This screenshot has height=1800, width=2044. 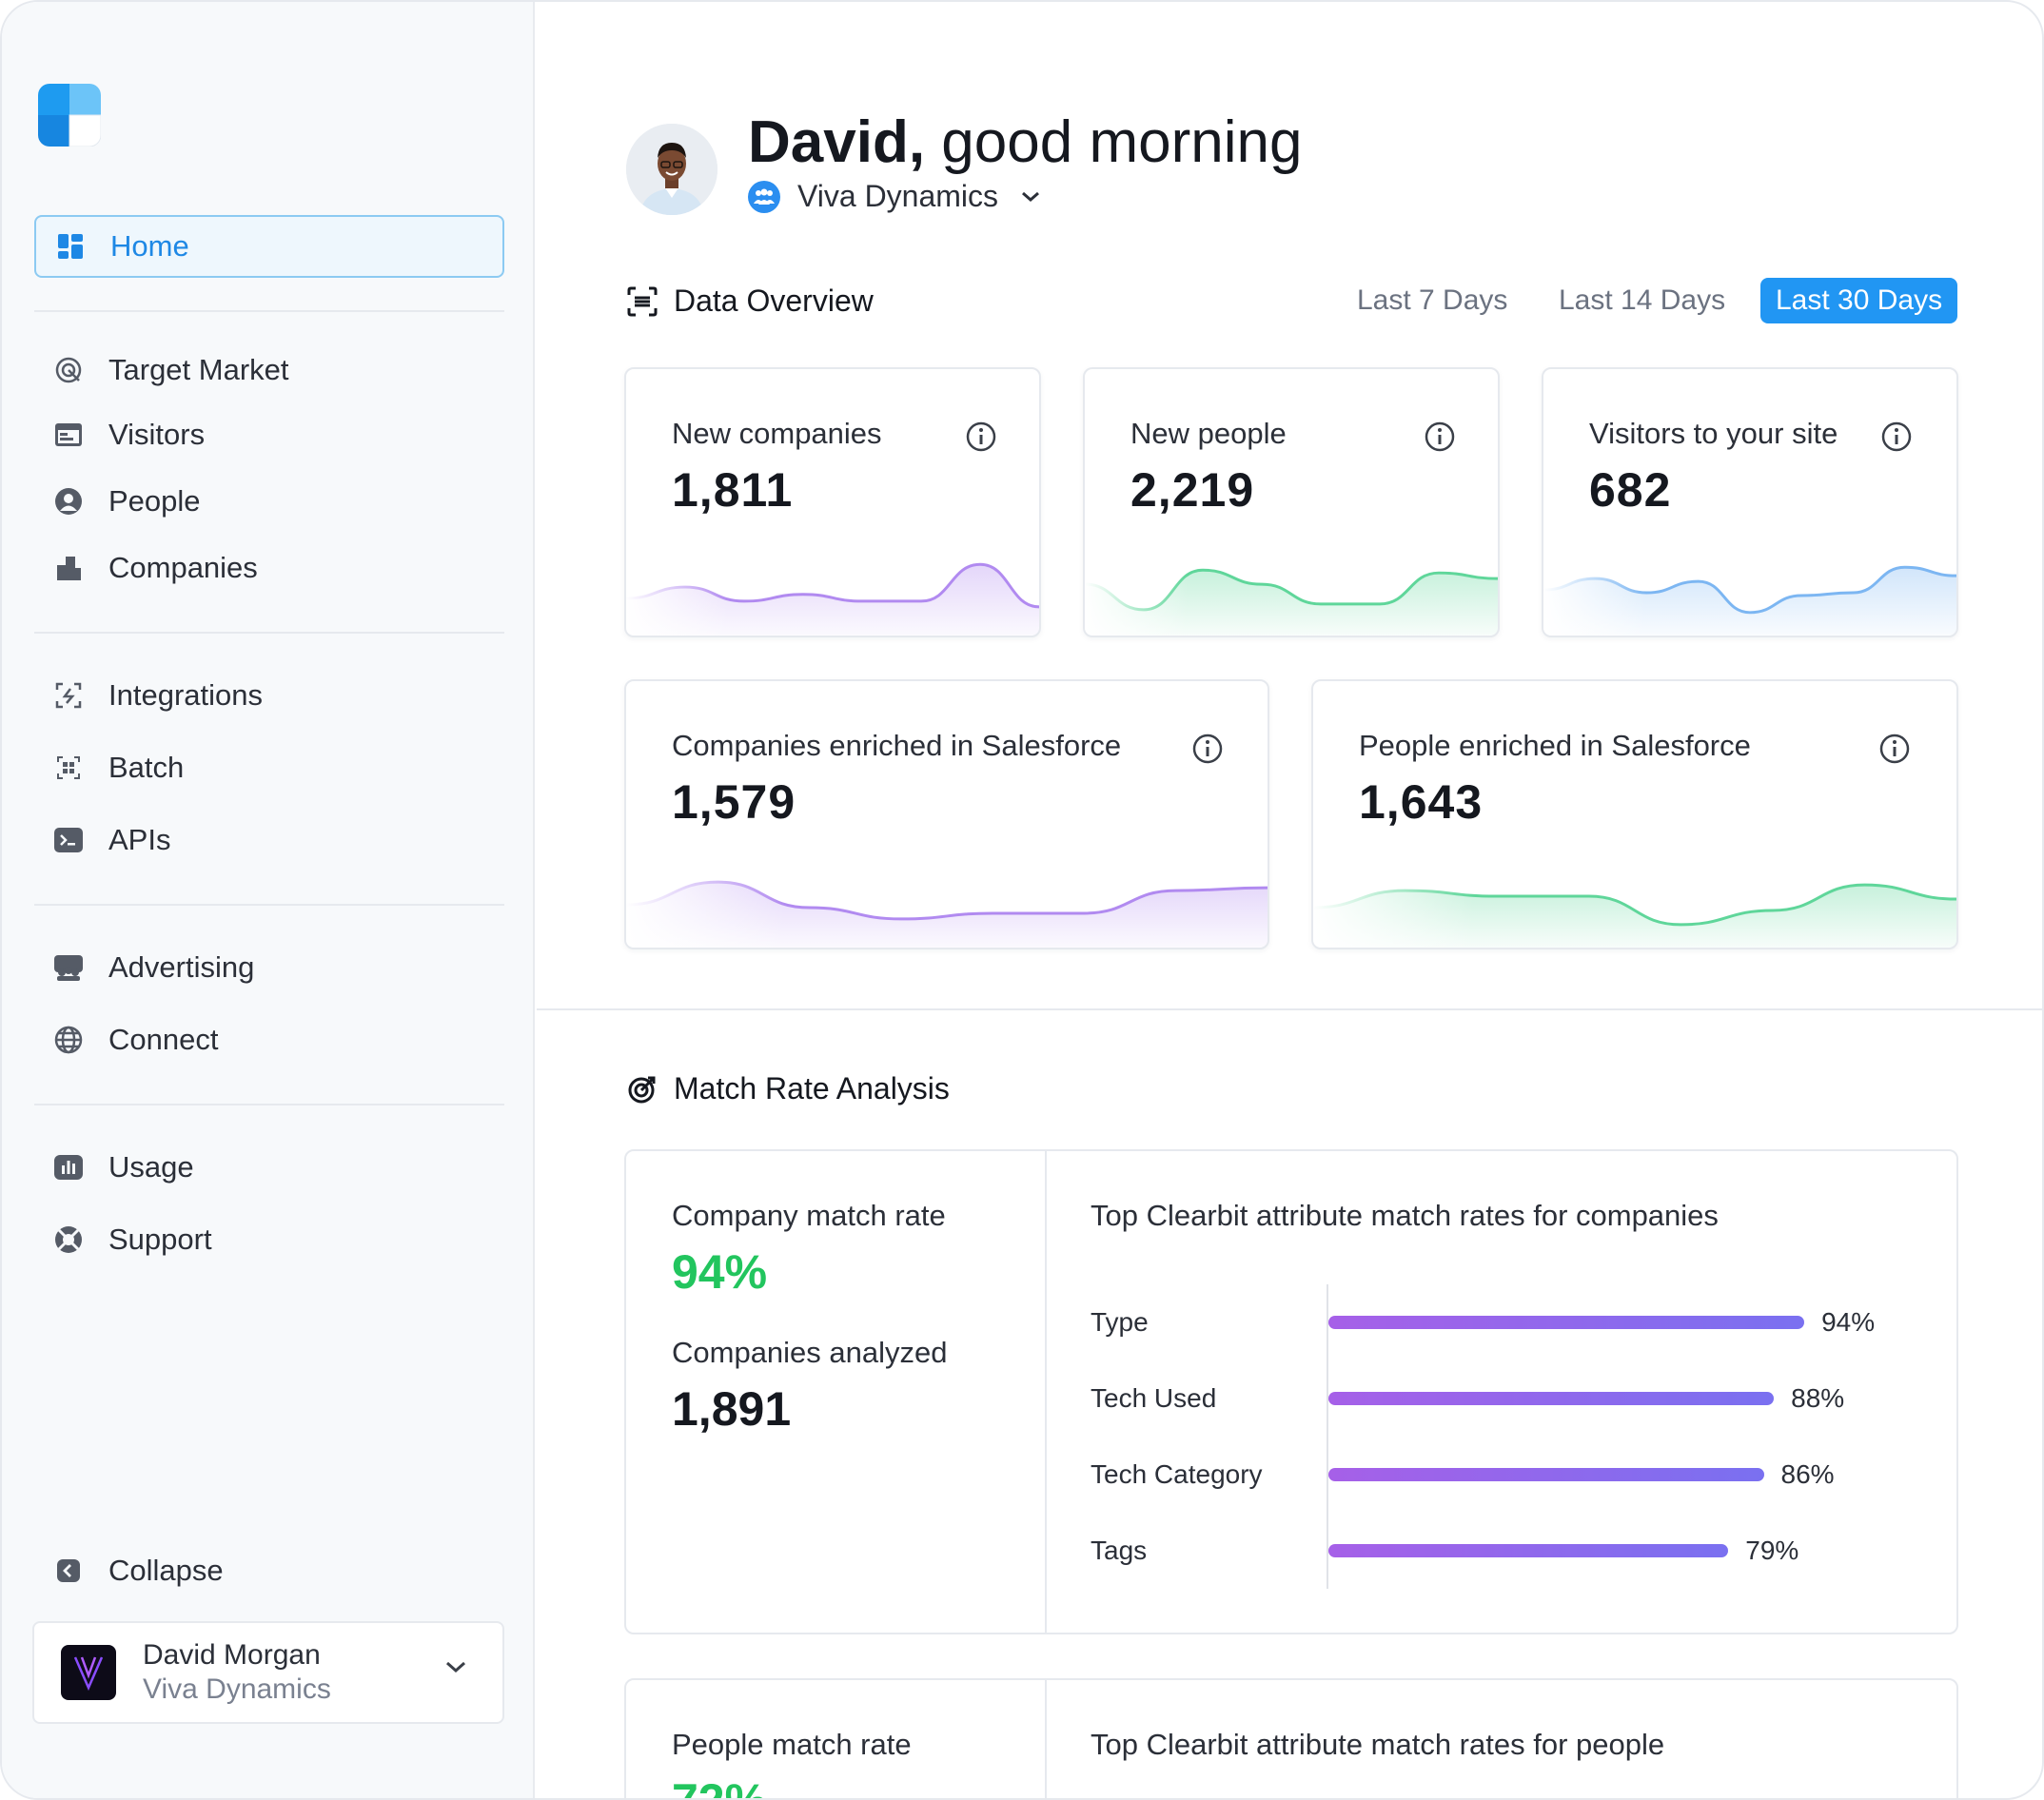 What do you see at coordinates (160, 1239) in the screenshot?
I see `sidebar-item-label: Support` at bounding box center [160, 1239].